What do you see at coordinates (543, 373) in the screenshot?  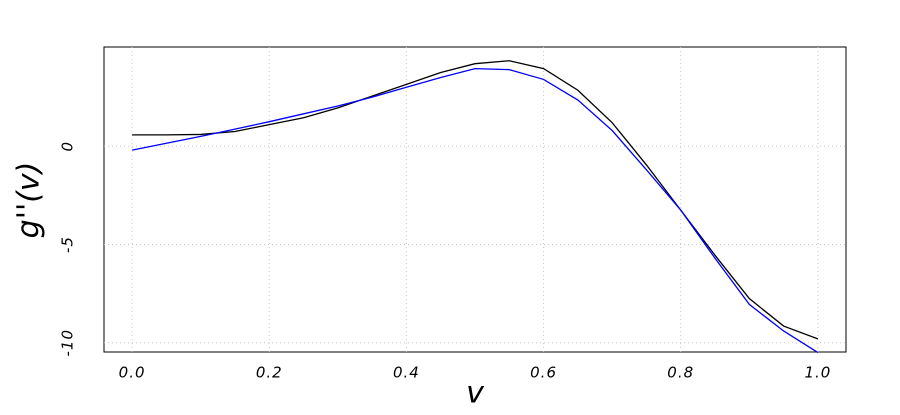 I see `x-tick-label: 0.6` at bounding box center [543, 373].